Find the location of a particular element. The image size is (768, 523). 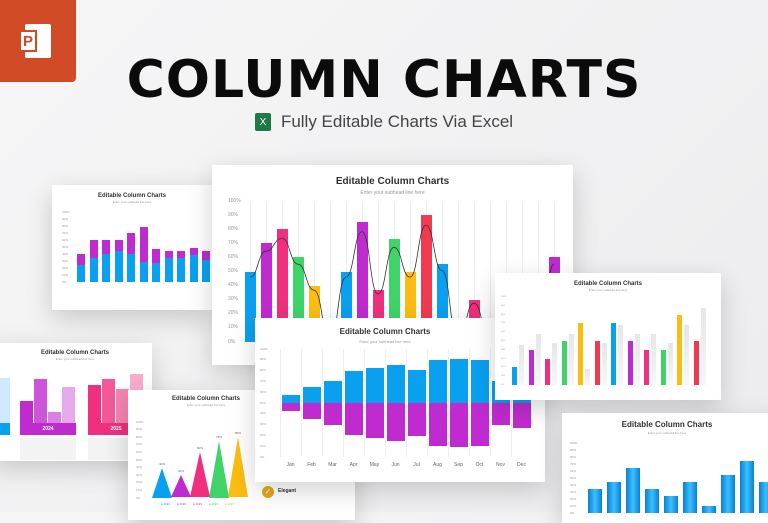

check-icon: ✓ is located at coordinates (268, 492).